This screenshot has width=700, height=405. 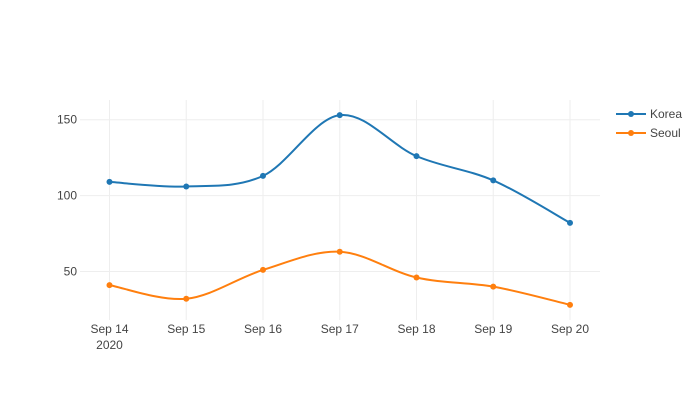 What do you see at coordinates (339, 278) in the screenshot?
I see `series-seoul` at bounding box center [339, 278].